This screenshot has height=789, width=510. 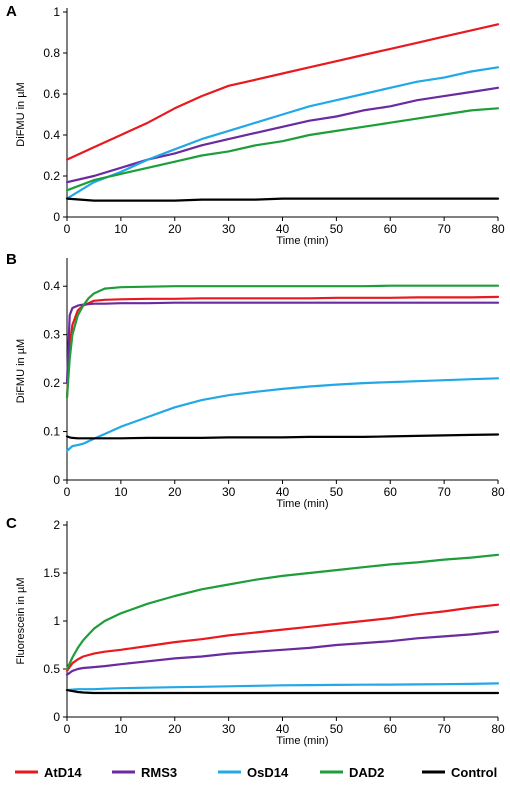 I want to click on legend-label-rms3: RMS3, so click(x=159, y=772).